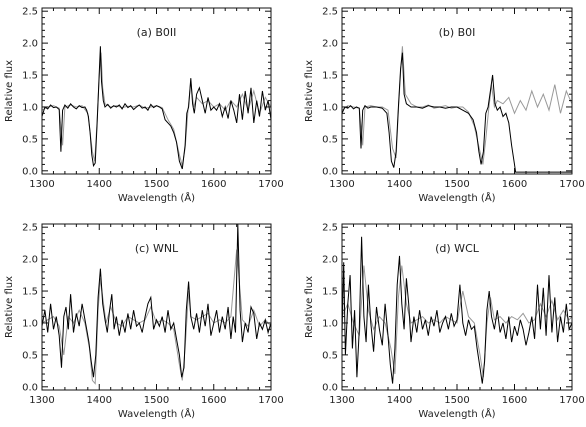 The width and height of the screenshot is (586, 427). I want to click on panel-label: (d) WCL, so click(457, 248).